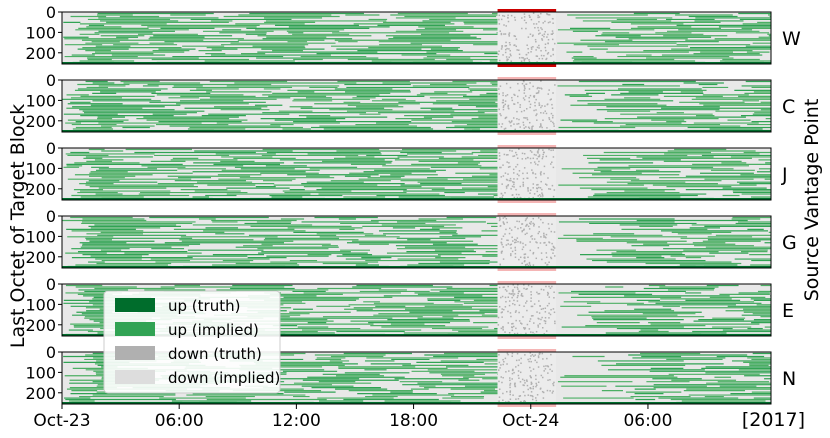  Describe the element at coordinates (213, 330) in the screenshot. I see `legend-label: up (implied)` at that location.